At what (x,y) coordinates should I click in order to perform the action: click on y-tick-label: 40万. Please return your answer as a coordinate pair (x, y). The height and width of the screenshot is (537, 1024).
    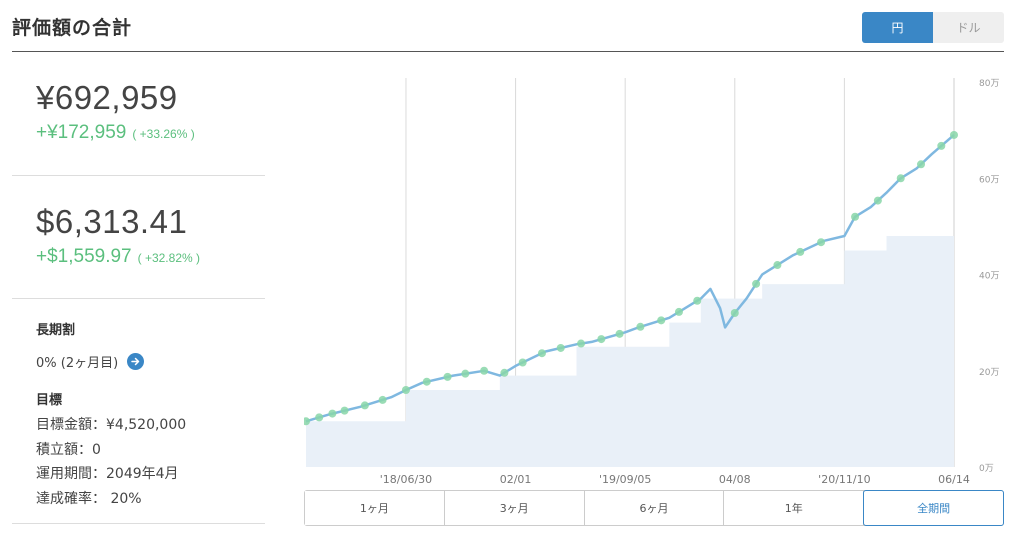
    Looking at the image, I should click on (989, 277).